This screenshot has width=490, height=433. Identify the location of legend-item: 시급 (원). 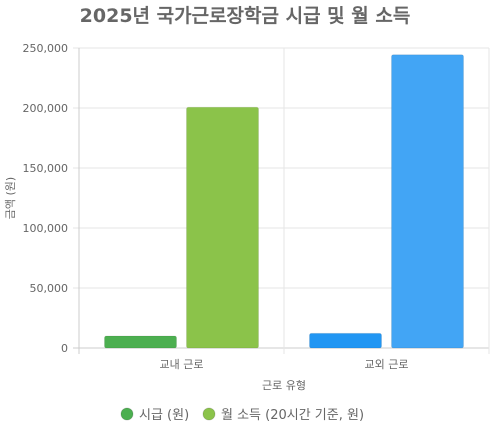
(154, 415).